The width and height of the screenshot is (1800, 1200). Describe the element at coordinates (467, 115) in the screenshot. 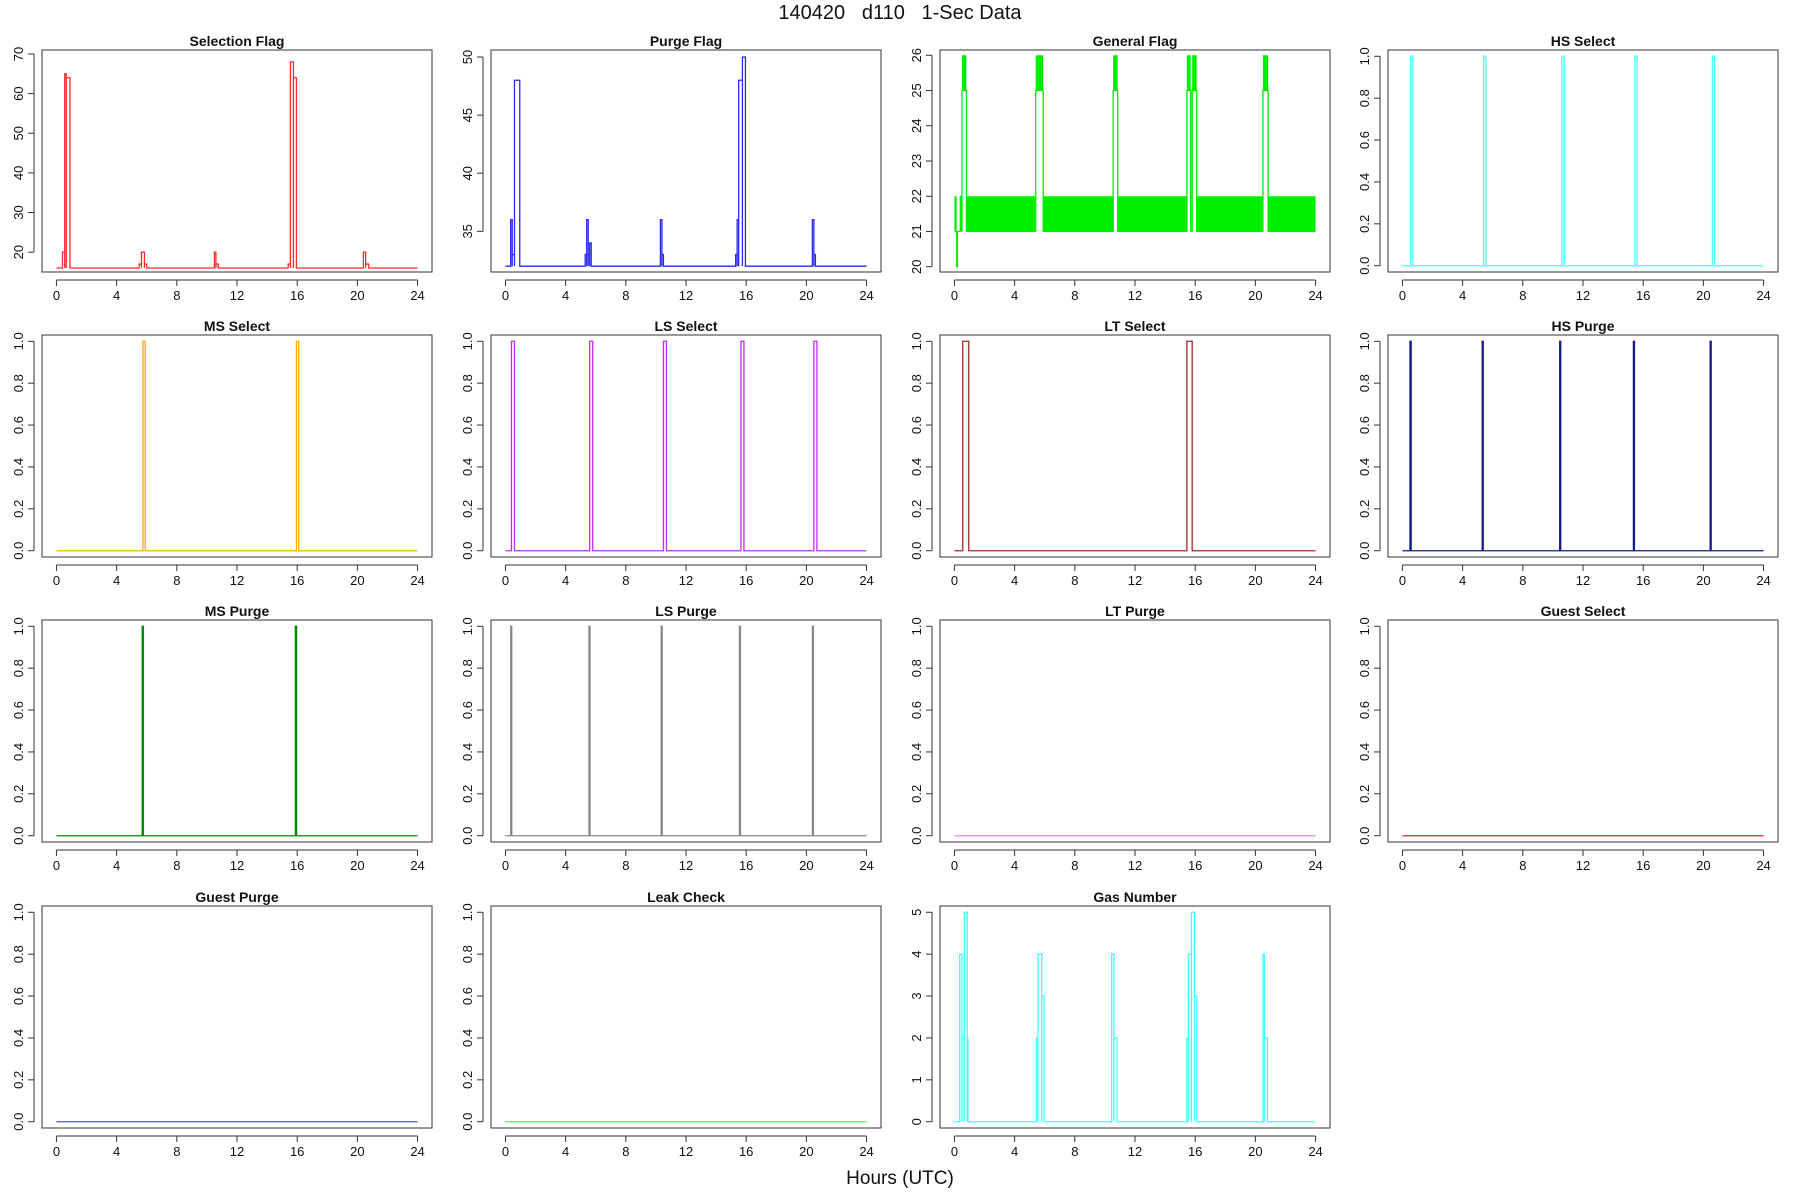

I see `y-tick-label: 45` at that location.